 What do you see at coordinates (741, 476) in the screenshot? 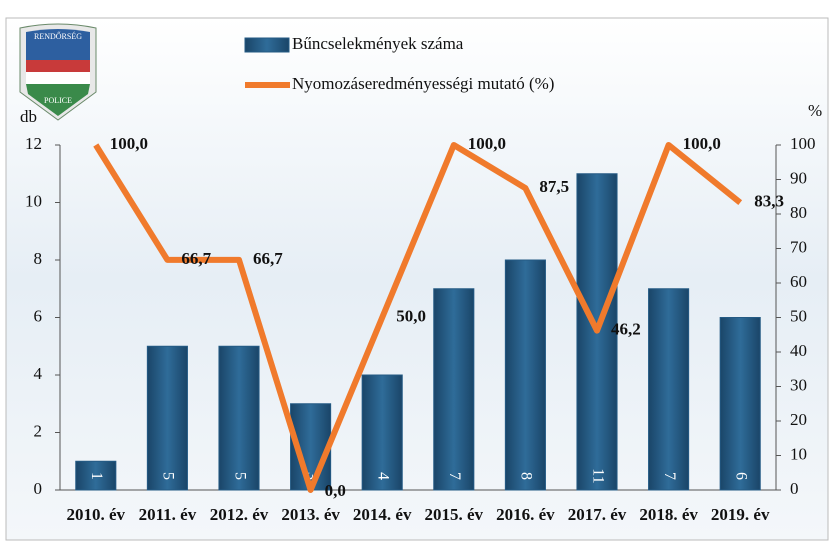
I see `bar-value-label: 6` at bounding box center [741, 476].